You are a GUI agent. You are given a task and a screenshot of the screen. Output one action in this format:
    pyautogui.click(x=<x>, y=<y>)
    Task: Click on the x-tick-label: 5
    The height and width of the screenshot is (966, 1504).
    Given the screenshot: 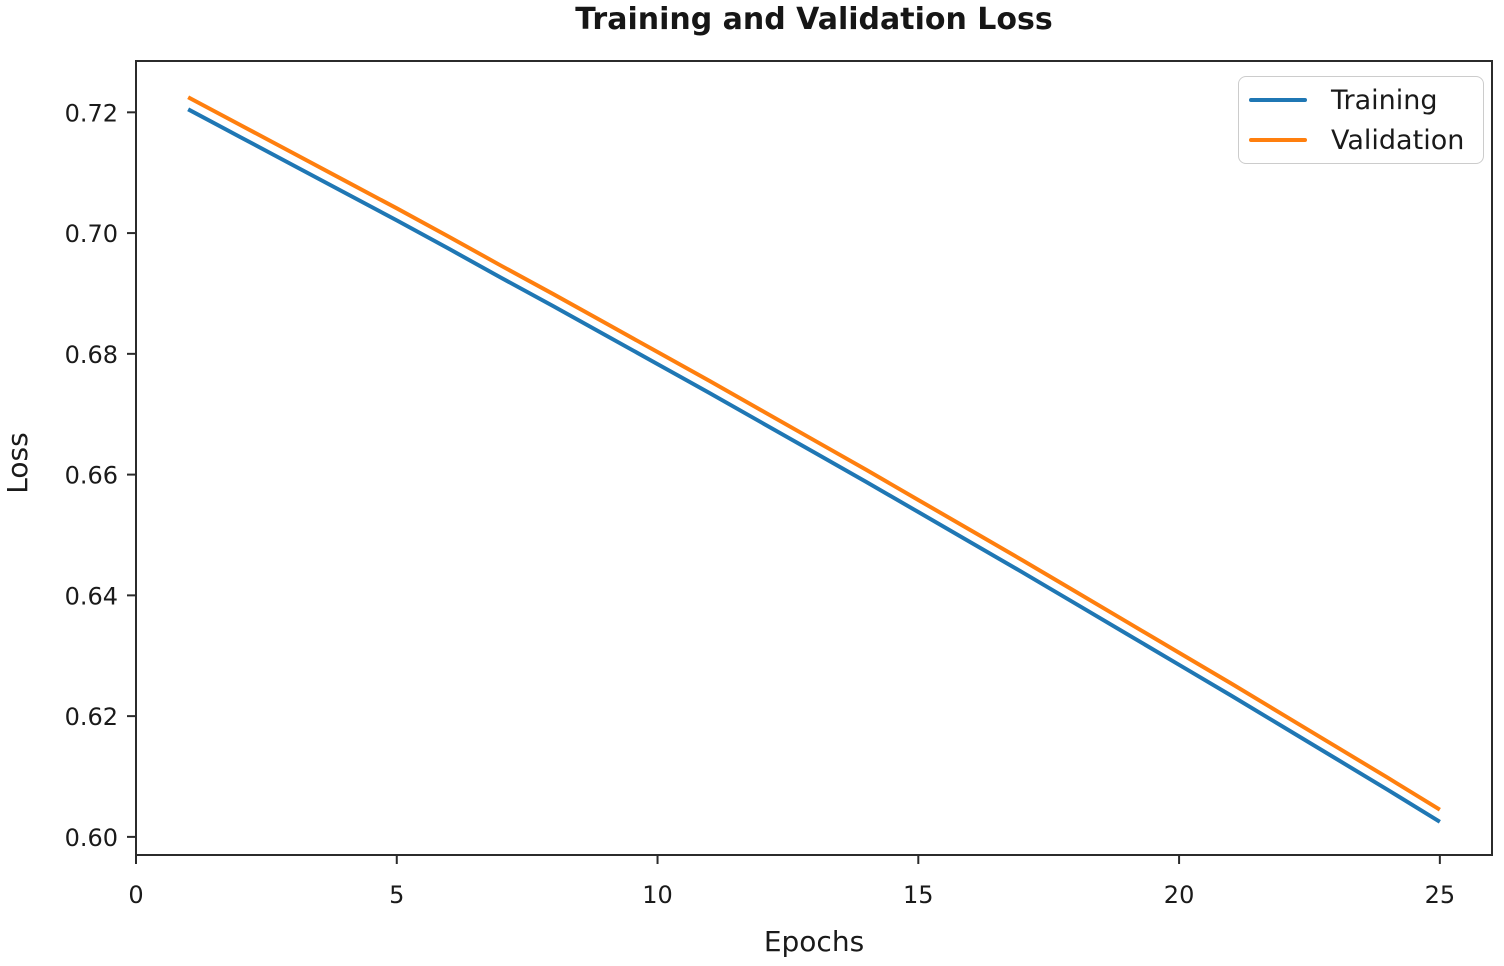 What is the action you would take?
    pyautogui.click(x=396, y=895)
    